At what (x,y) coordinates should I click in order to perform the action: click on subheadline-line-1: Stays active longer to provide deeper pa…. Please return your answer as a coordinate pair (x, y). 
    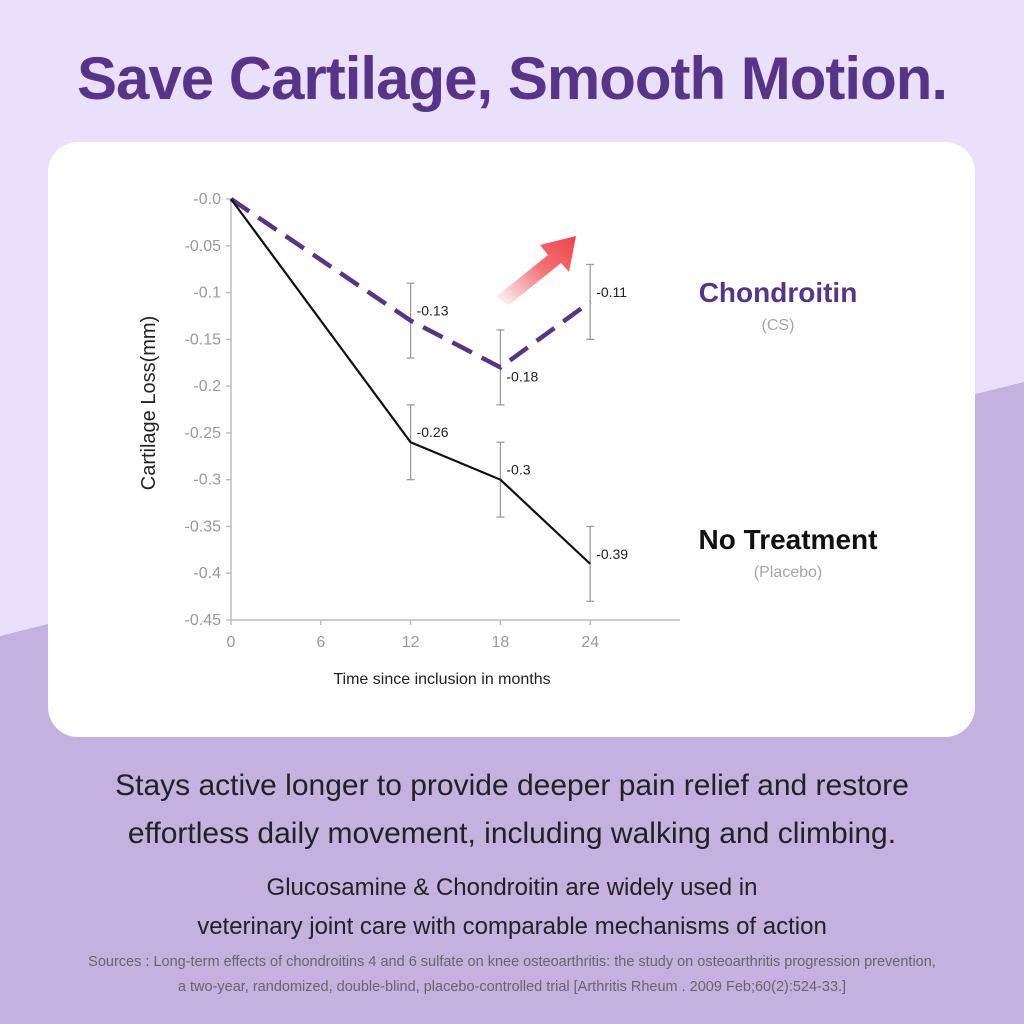
    Looking at the image, I should click on (512, 785).